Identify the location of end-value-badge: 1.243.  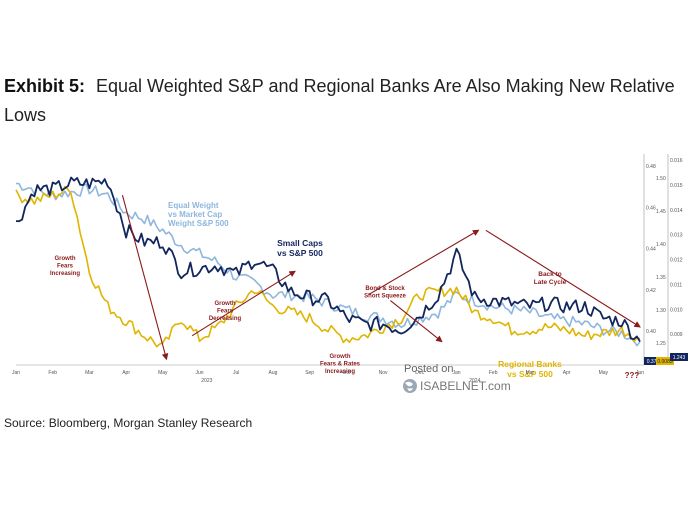
(679, 357).